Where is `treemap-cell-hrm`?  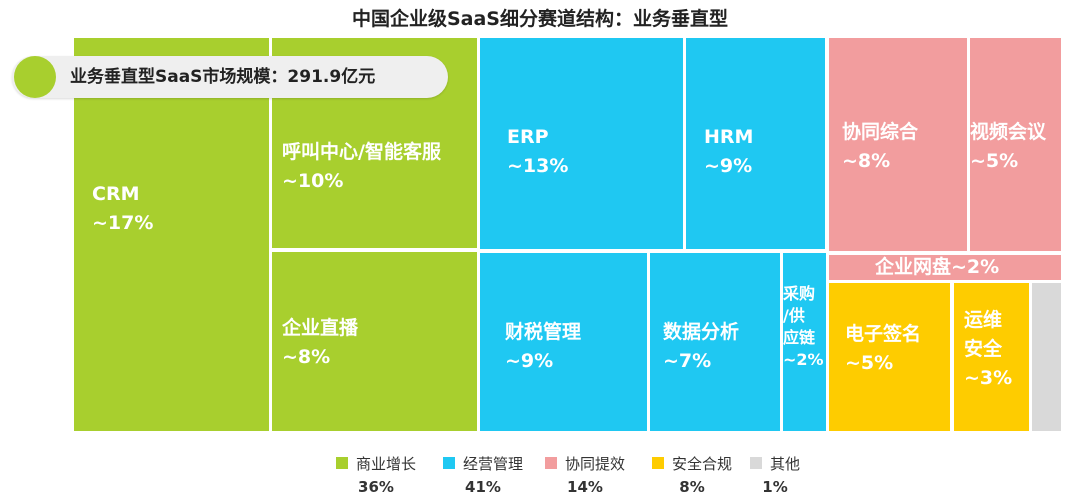 treemap-cell-hrm is located at coordinates (755, 143).